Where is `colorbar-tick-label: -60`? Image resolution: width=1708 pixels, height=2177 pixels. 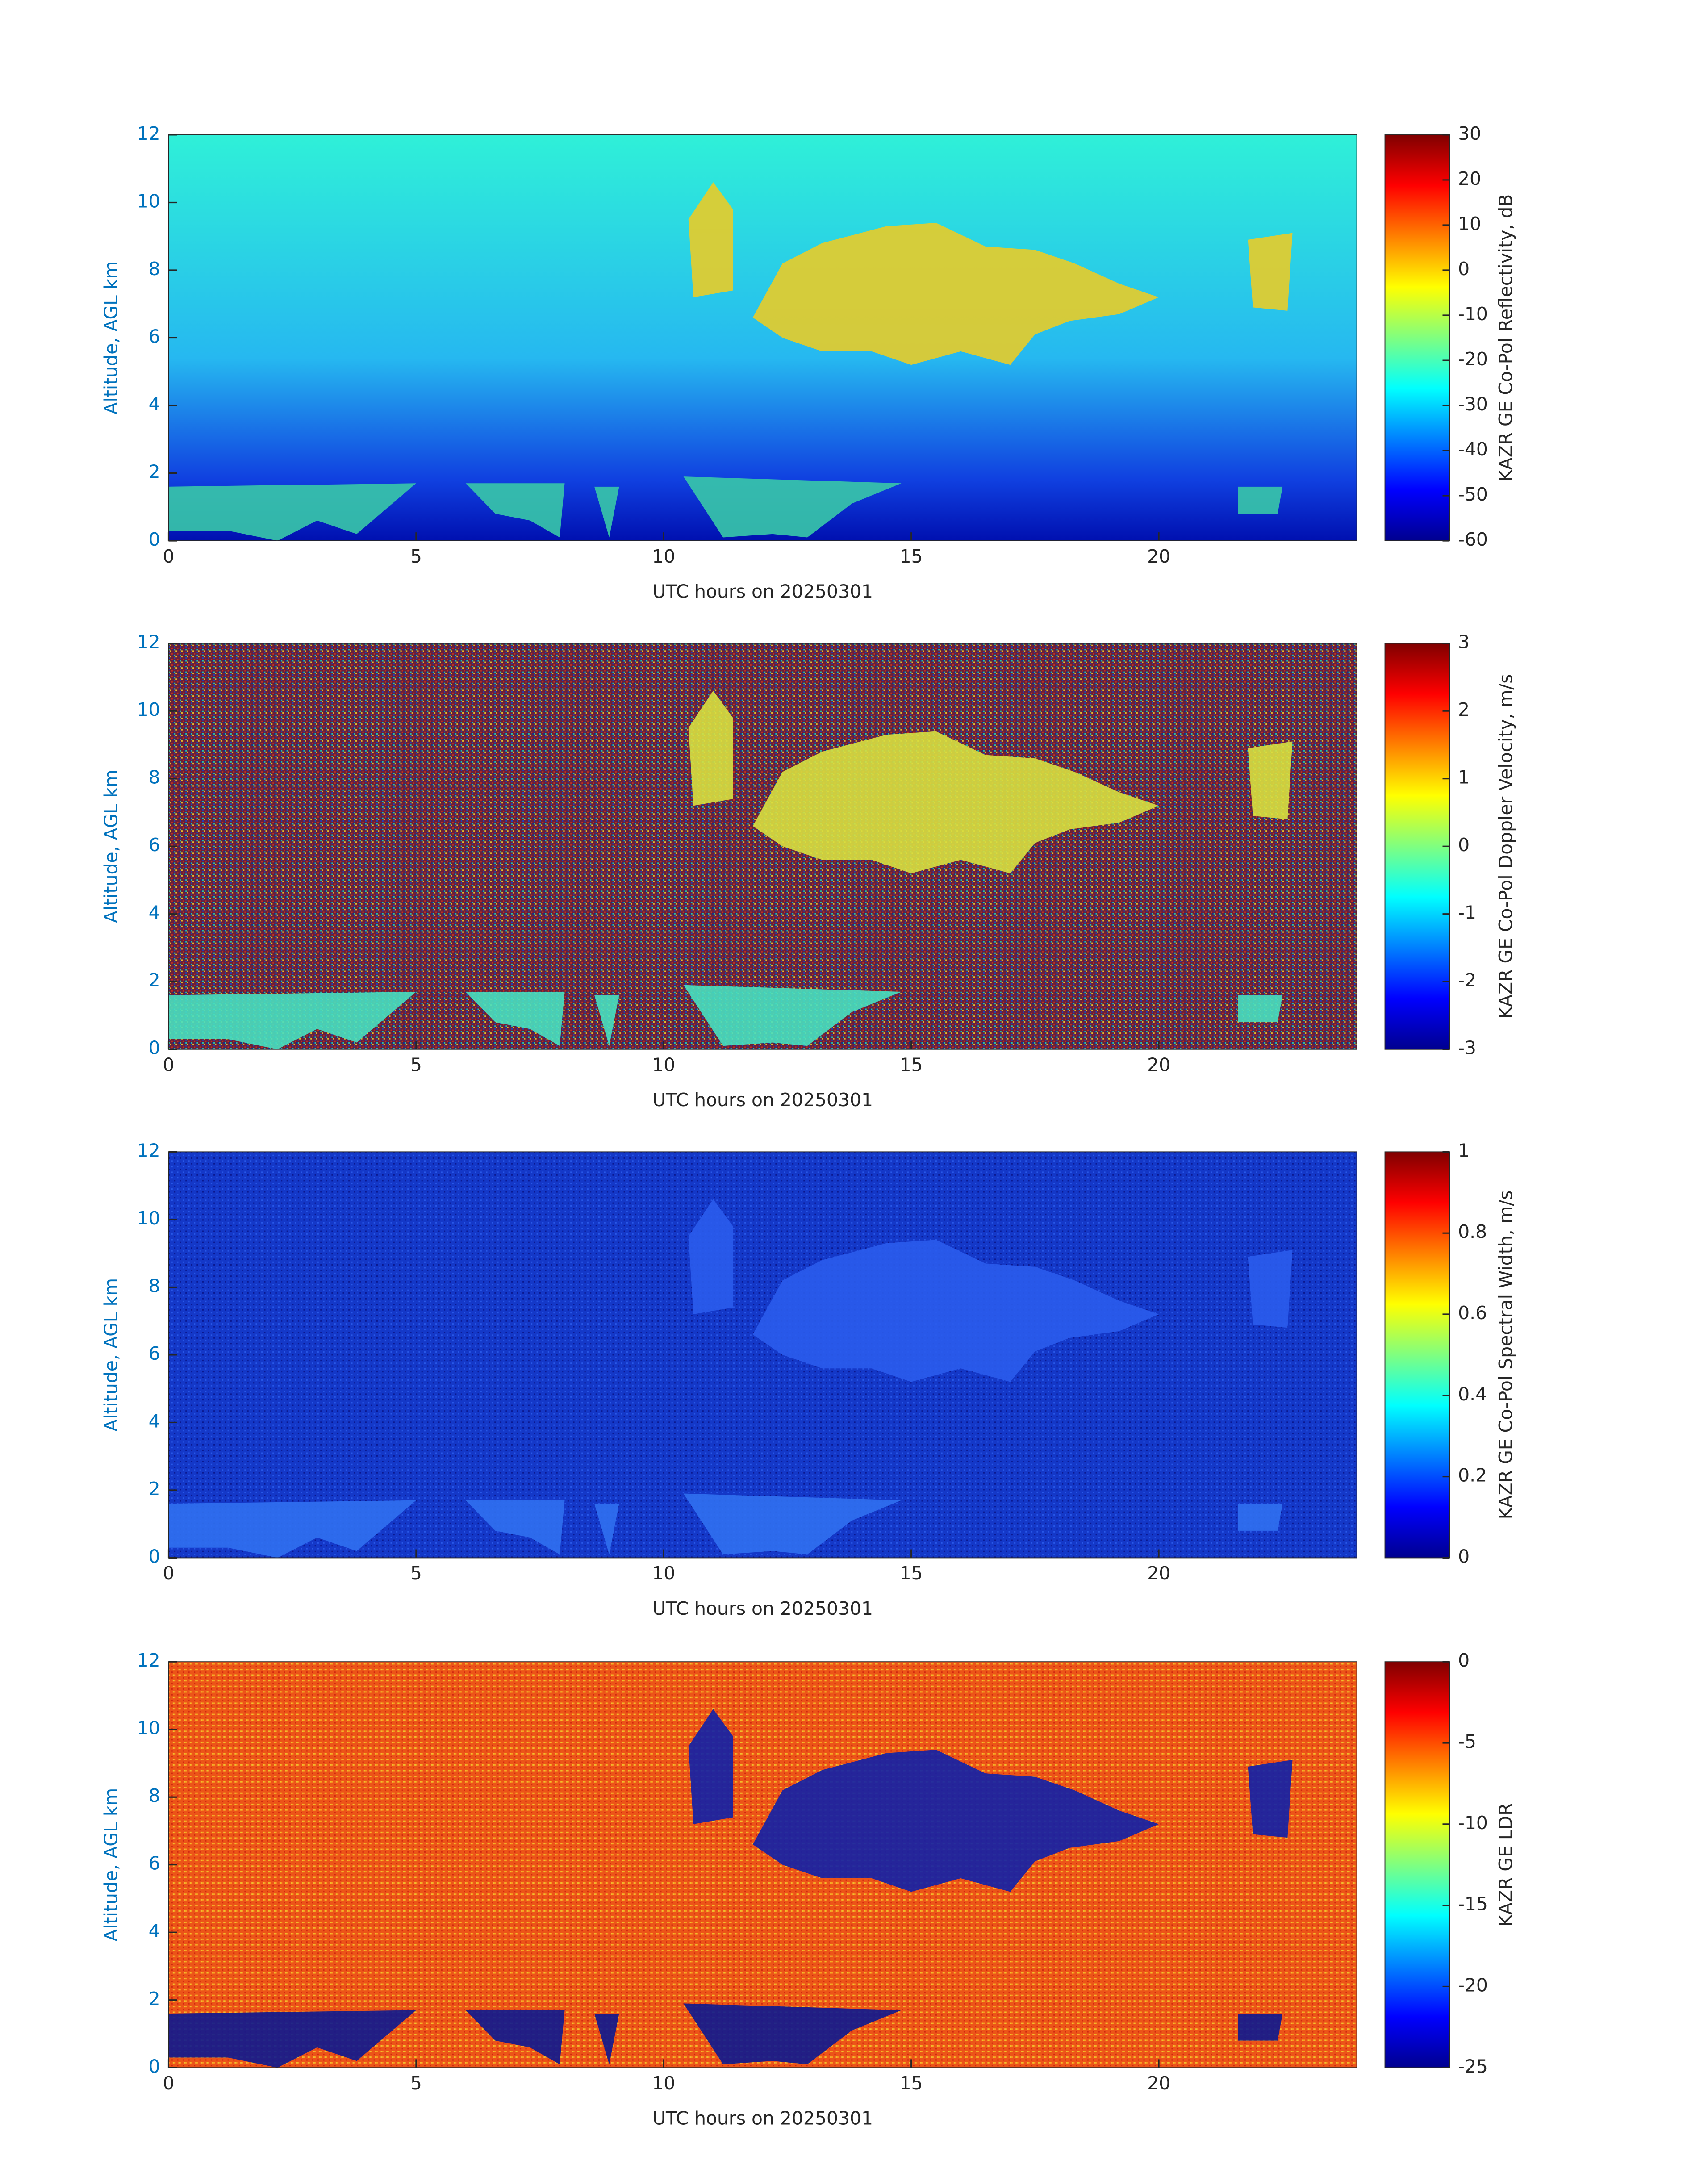
colorbar-tick-label: -60 is located at coordinates (1473, 539).